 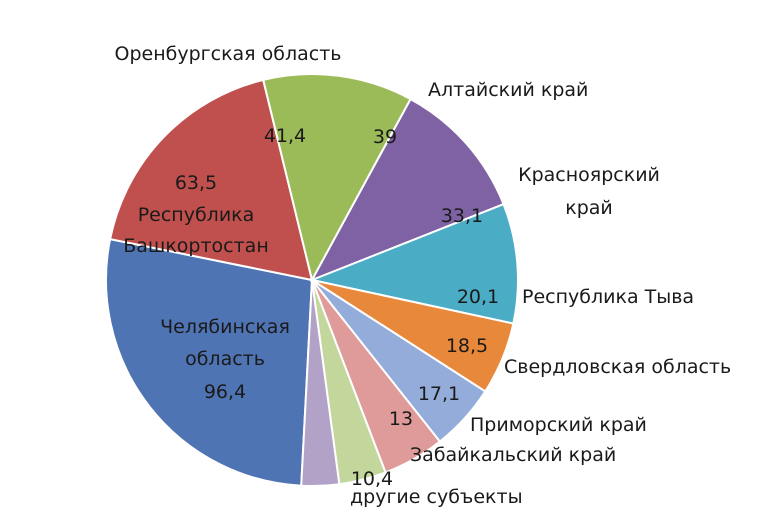 What do you see at coordinates (385, 137) in the screenshot?
I see `value-label-altai: 39` at bounding box center [385, 137].